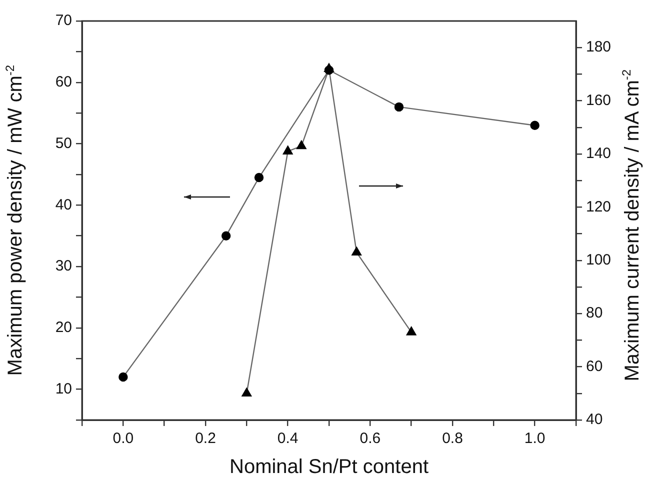 The height and width of the screenshot is (494, 649). I want to click on y-tick-label: 30, so click(63, 266).